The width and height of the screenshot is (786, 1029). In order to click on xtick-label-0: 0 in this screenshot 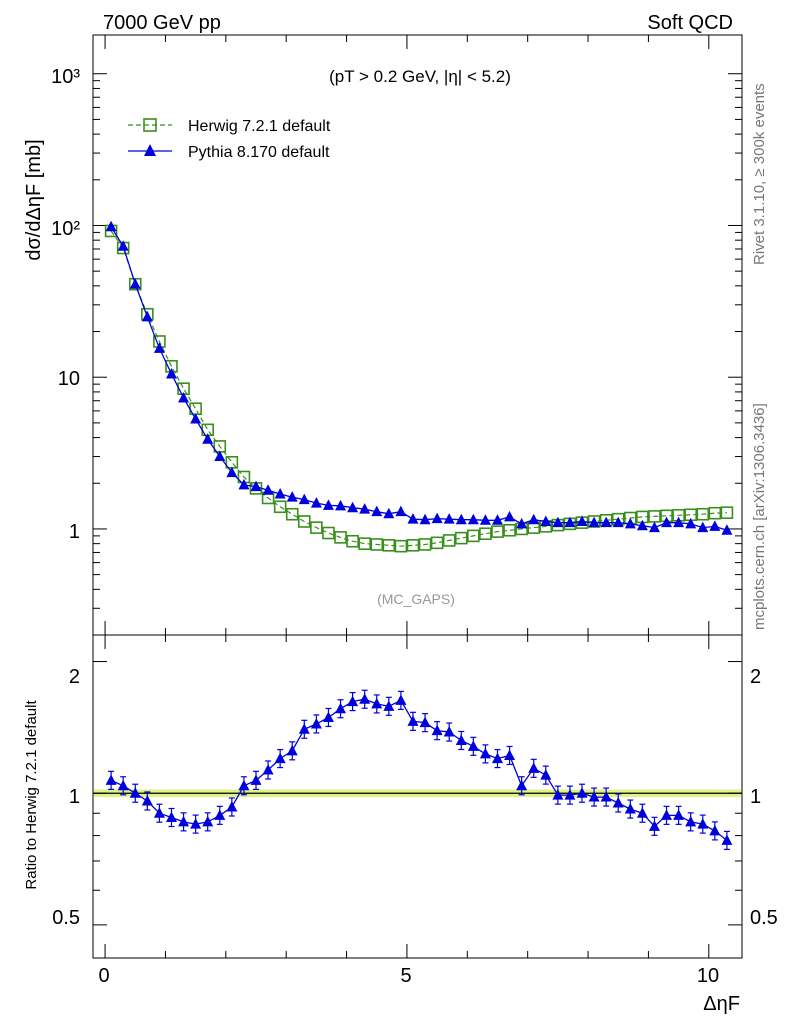, I will do `click(103, 976)`.